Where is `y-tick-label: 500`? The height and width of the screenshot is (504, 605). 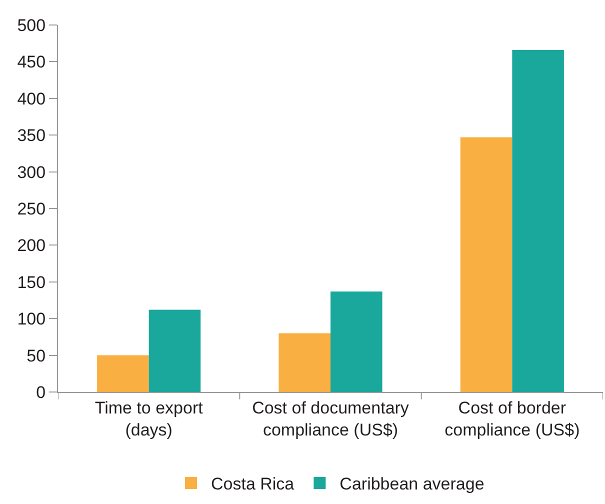
y-tick-label: 500 is located at coordinates (31, 25).